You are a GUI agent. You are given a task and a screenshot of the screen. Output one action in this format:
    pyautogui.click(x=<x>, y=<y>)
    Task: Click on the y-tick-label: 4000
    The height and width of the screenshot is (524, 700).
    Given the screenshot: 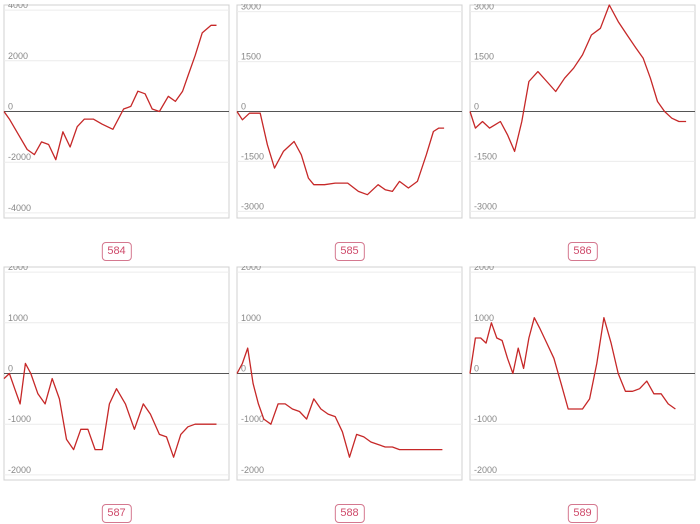 What is the action you would take?
    pyautogui.click(x=18, y=7)
    